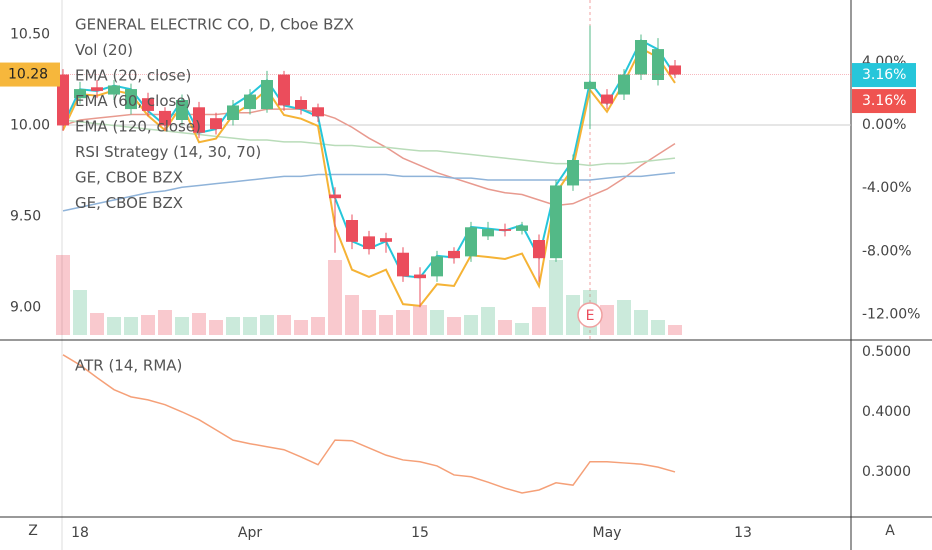 The image size is (932, 550). Describe the element at coordinates (25, 216) in the screenshot. I see `y-tick-label: 9.50` at that location.